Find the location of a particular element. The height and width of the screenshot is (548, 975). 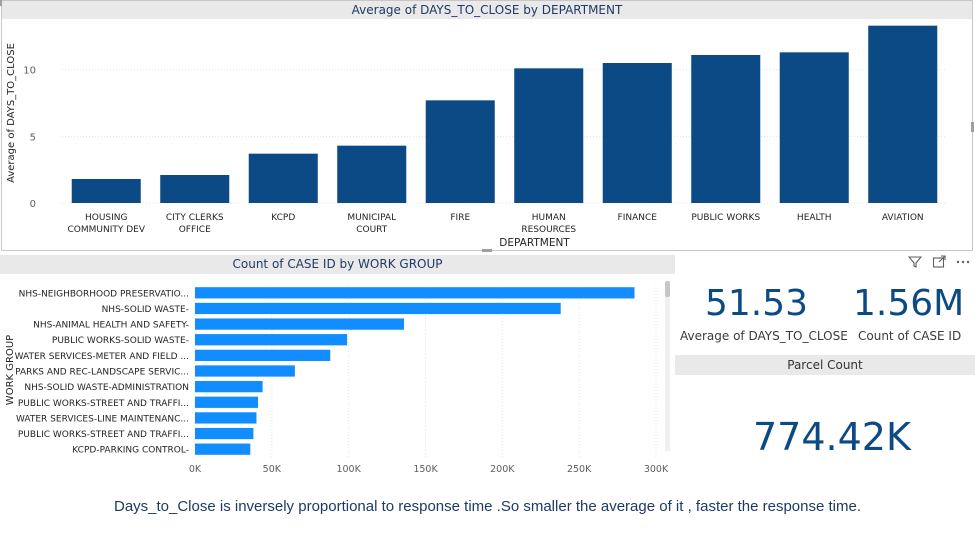

workgroup-chart-title: Count of CASE ID by WORK GROUP is located at coordinates (337, 264).